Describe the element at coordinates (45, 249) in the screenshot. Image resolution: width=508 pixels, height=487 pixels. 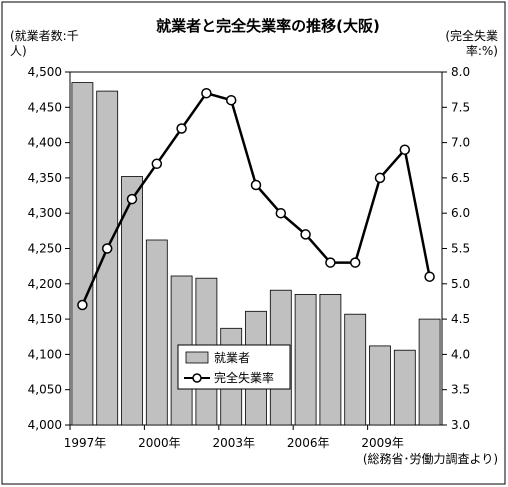
I see `left-tick-label: 4,250` at that location.